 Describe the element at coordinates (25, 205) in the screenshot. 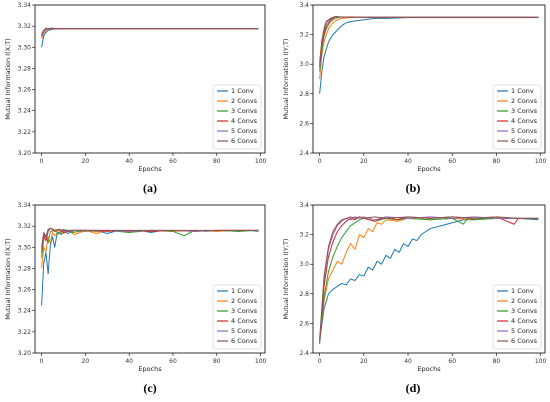

I see `y-tick-label: 3.34` at that location.